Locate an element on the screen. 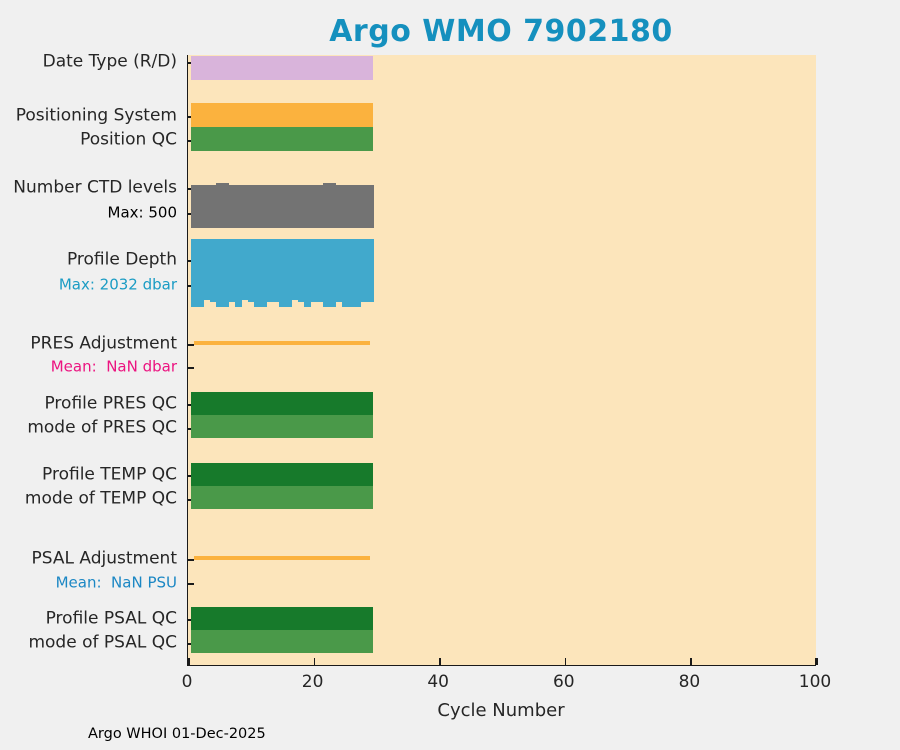 Image resolution: width=900 pixels, height=750 pixels. y-axis-sublabel: Mean: NaN dbar is located at coordinates (113, 366).